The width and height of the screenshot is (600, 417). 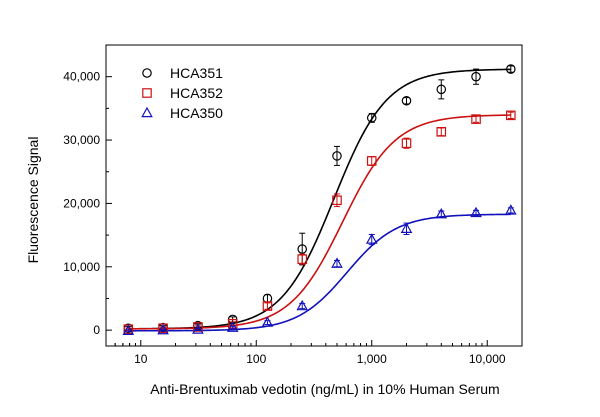 What do you see at coordinates (81, 267) in the screenshot?
I see `y-tick-label: 10,000` at bounding box center [81, 267].